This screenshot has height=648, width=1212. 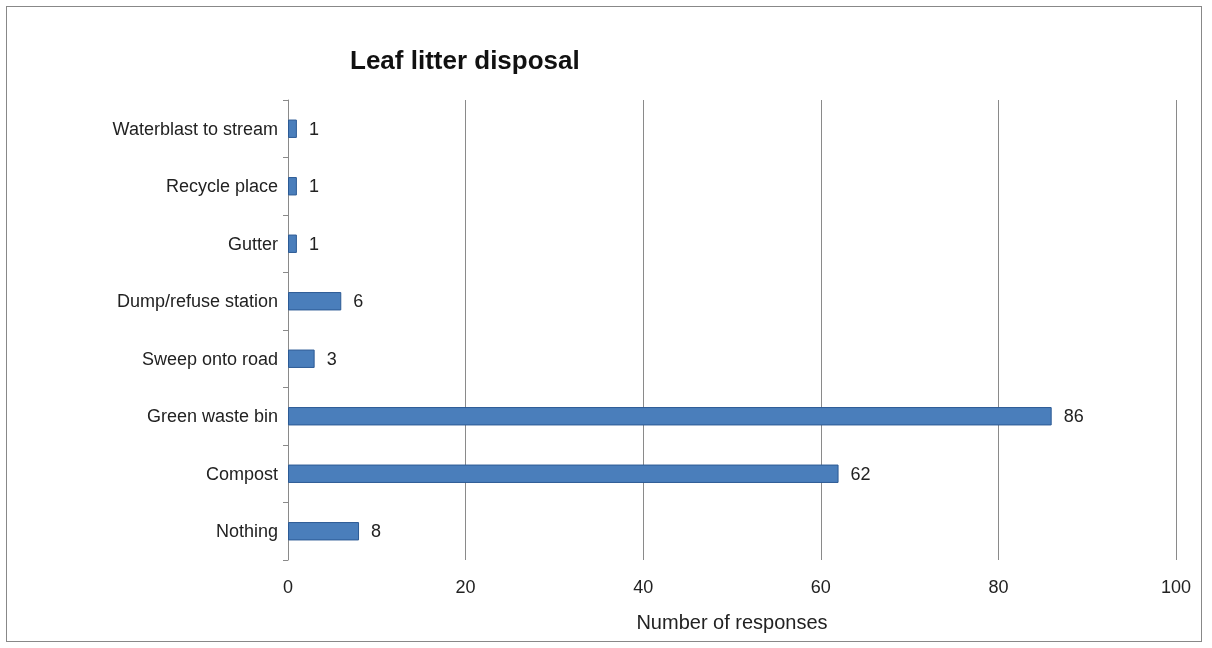 I want to click on x-tick-label: 40, so click(x=643, y=587).